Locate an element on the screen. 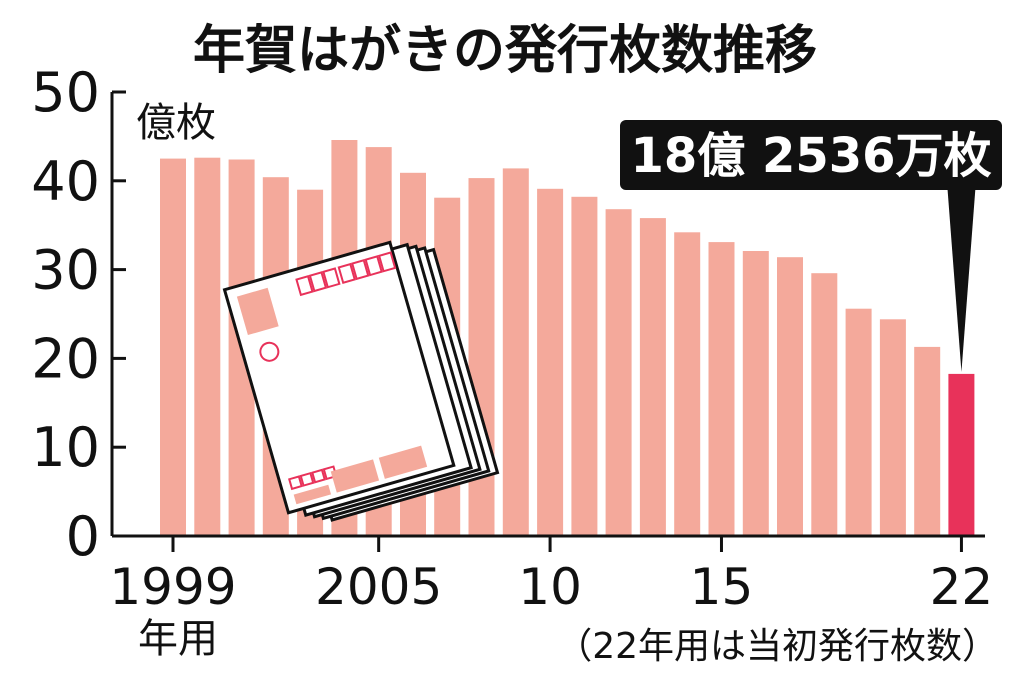 This screenshot has width=1024, height=678. callout-text: 18億 2536万枚 is located at coordinates (810, 156).